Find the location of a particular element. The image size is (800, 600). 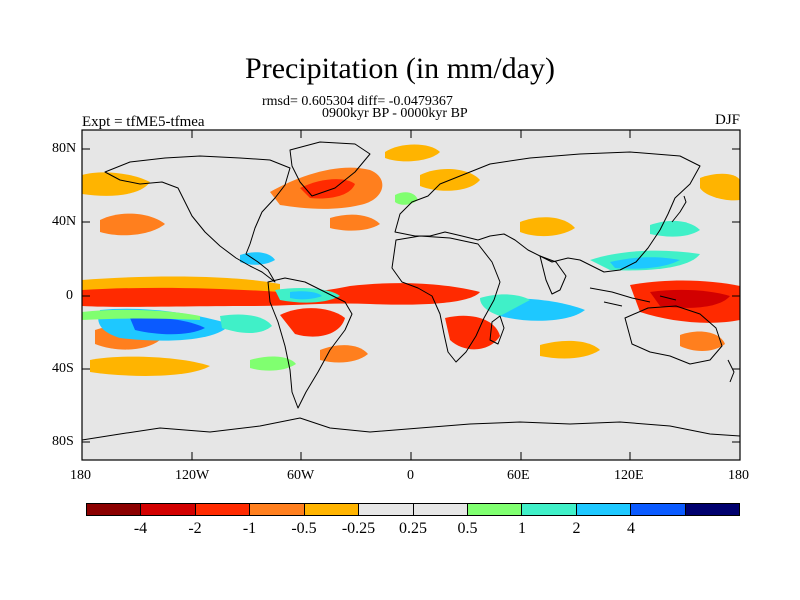

lon-label-120e: 120E is located at coordinates (629, 475).